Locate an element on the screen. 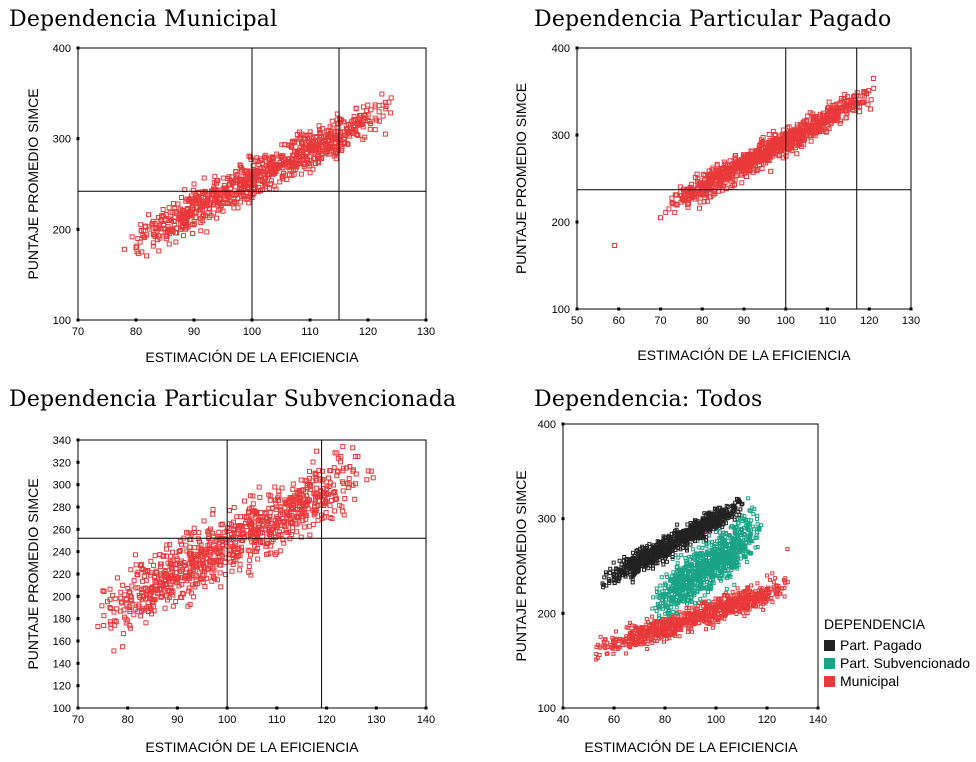 This screenshot has height=762, width=976. chart-title: Dependencia: Todos is located at coordinates (648, 399).